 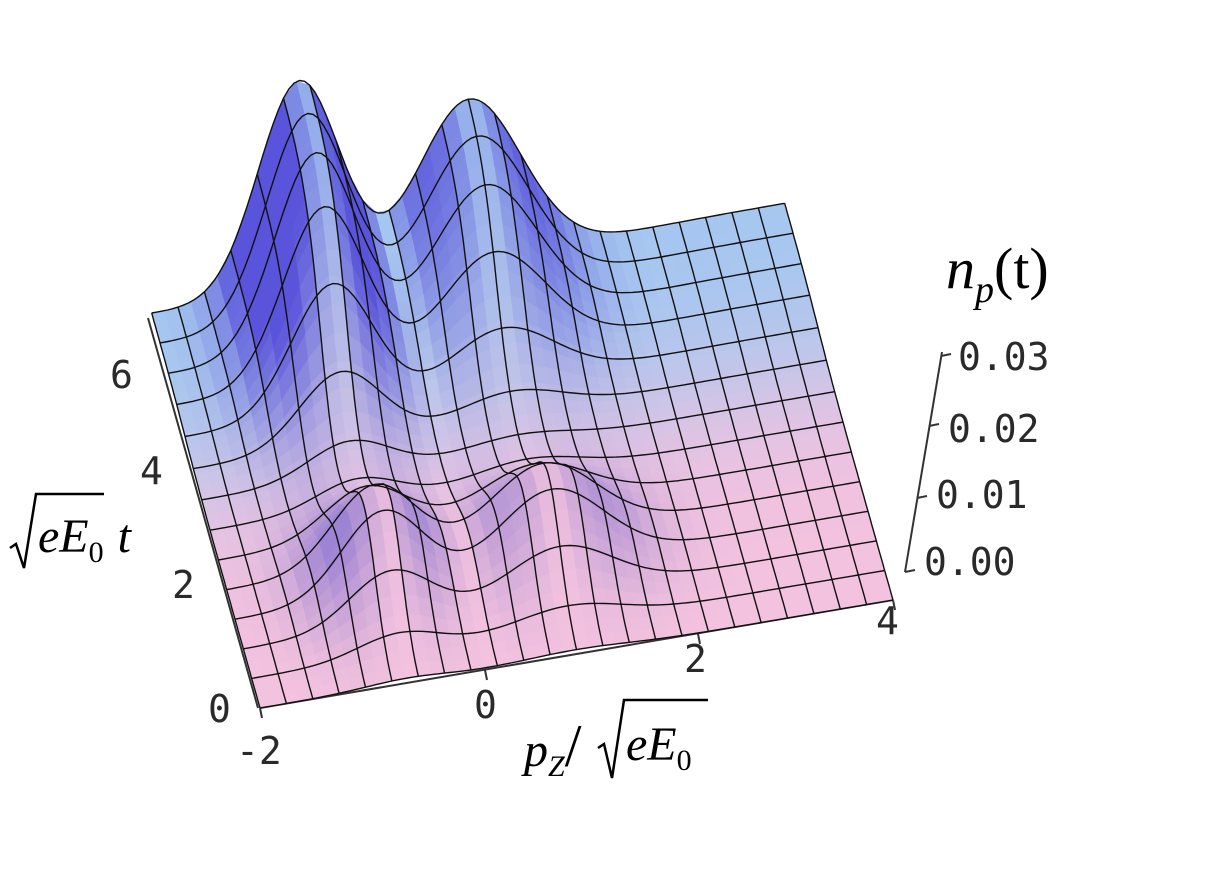 What do you see at coordinates (556, 766) in the screenshot?
I see `x-title-sub: Z` at bounding box center [556, 766].